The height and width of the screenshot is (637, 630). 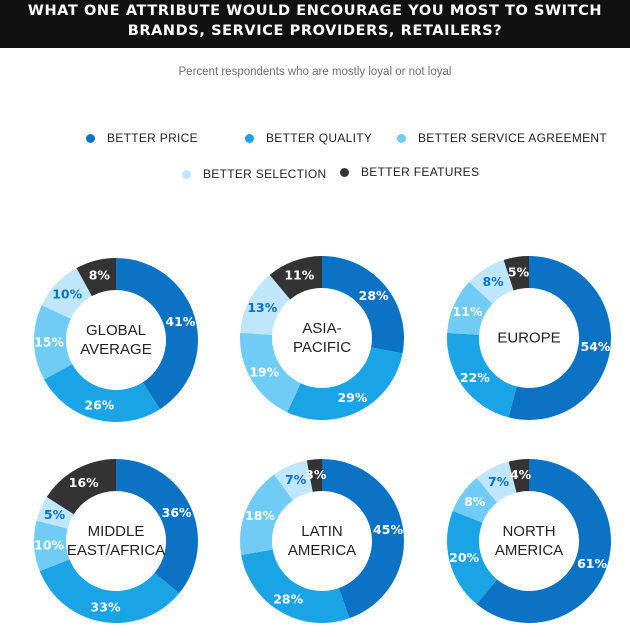 What do you see at coordinates (90, 138) in the screenshot?
I see `legend-swatch-better-price` at bounding box center [90, 138].